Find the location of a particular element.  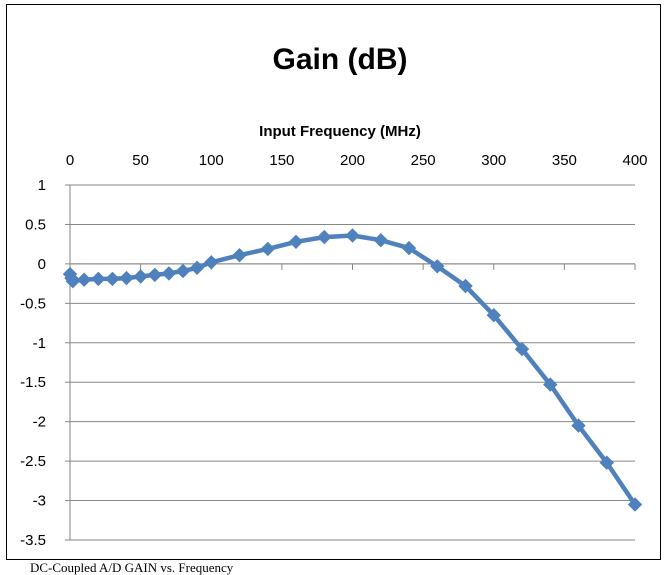

y-tick-label: -3.5 is located at coordinates (33, 540).